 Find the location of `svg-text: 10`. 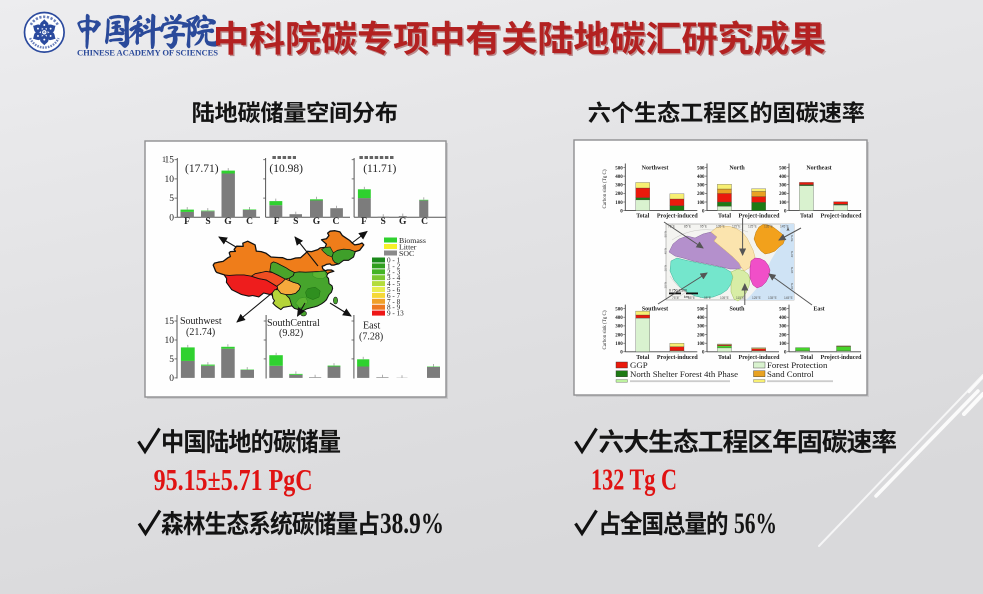

svg-text: 10 is located at coordinates (170, 180).